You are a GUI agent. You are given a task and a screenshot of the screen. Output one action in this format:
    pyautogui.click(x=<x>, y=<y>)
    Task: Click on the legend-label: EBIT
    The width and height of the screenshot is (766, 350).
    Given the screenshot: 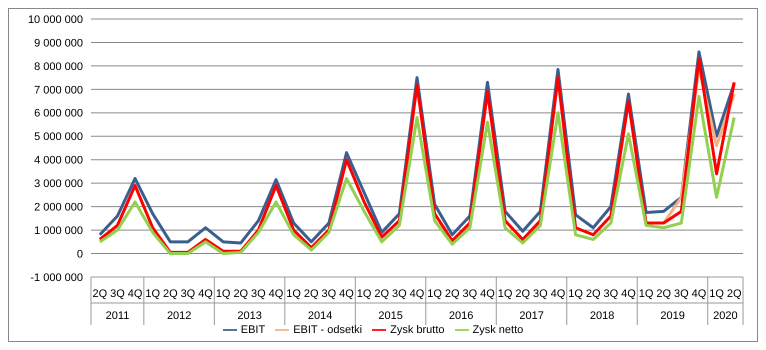 What is the action you would take?
    pyautogui.click(x=253, y=330)
    